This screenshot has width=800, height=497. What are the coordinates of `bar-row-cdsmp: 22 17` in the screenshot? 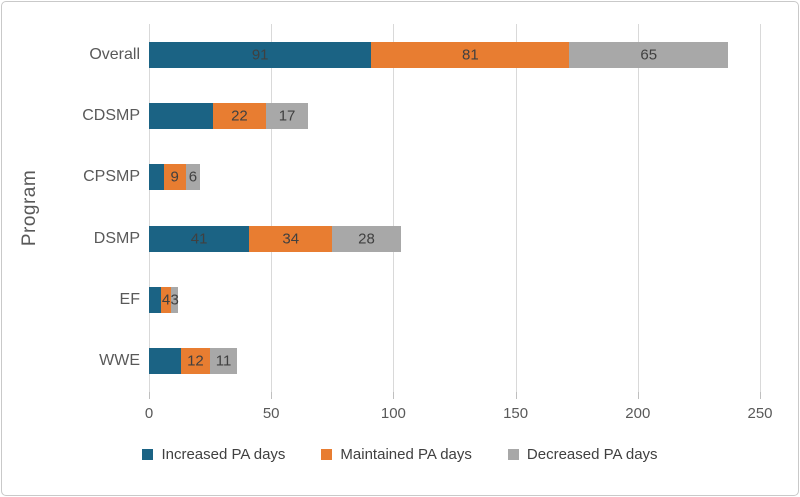 It's located at (228, 116).